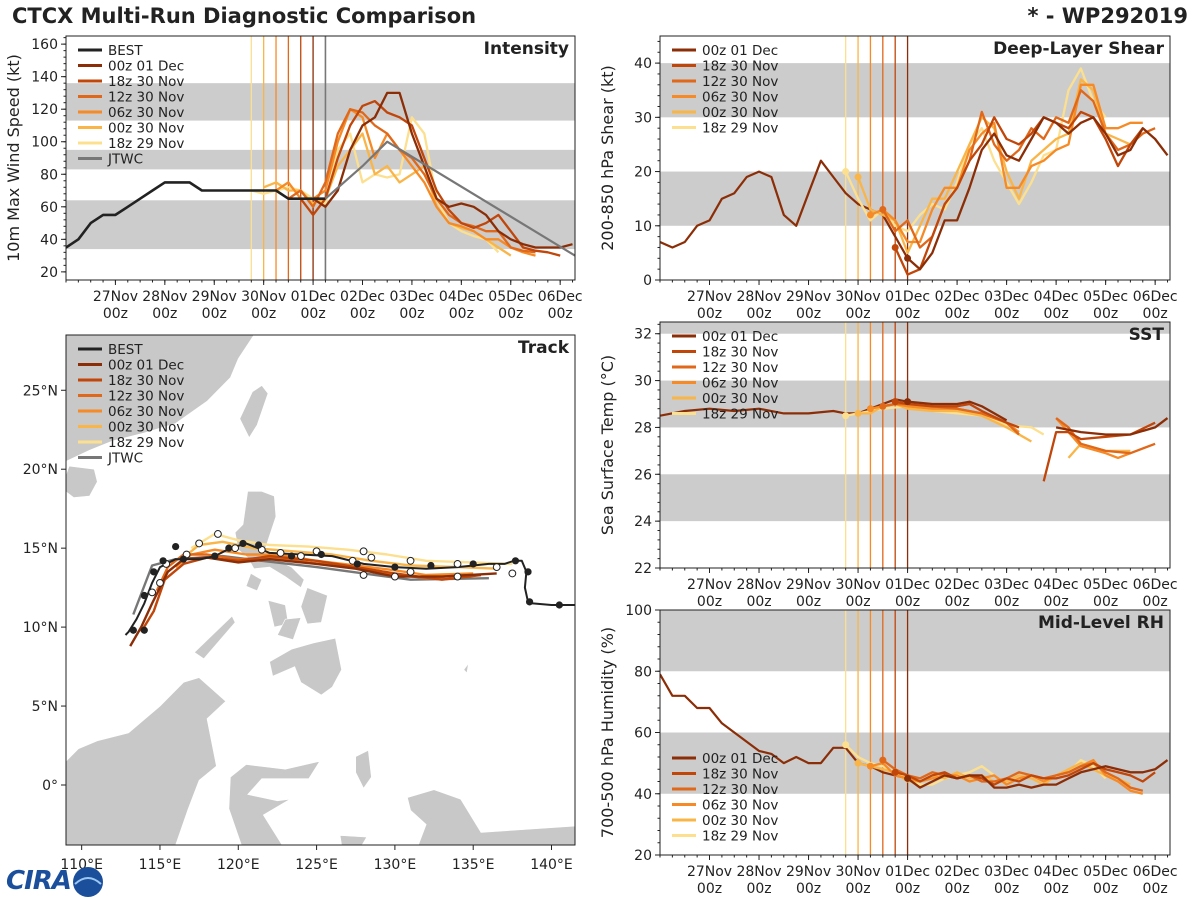 This screenshot has height=900, width=1200. Describe the element at coordinates (125, 350) in the screenshot. I see `legend-label: BEST` at that location.